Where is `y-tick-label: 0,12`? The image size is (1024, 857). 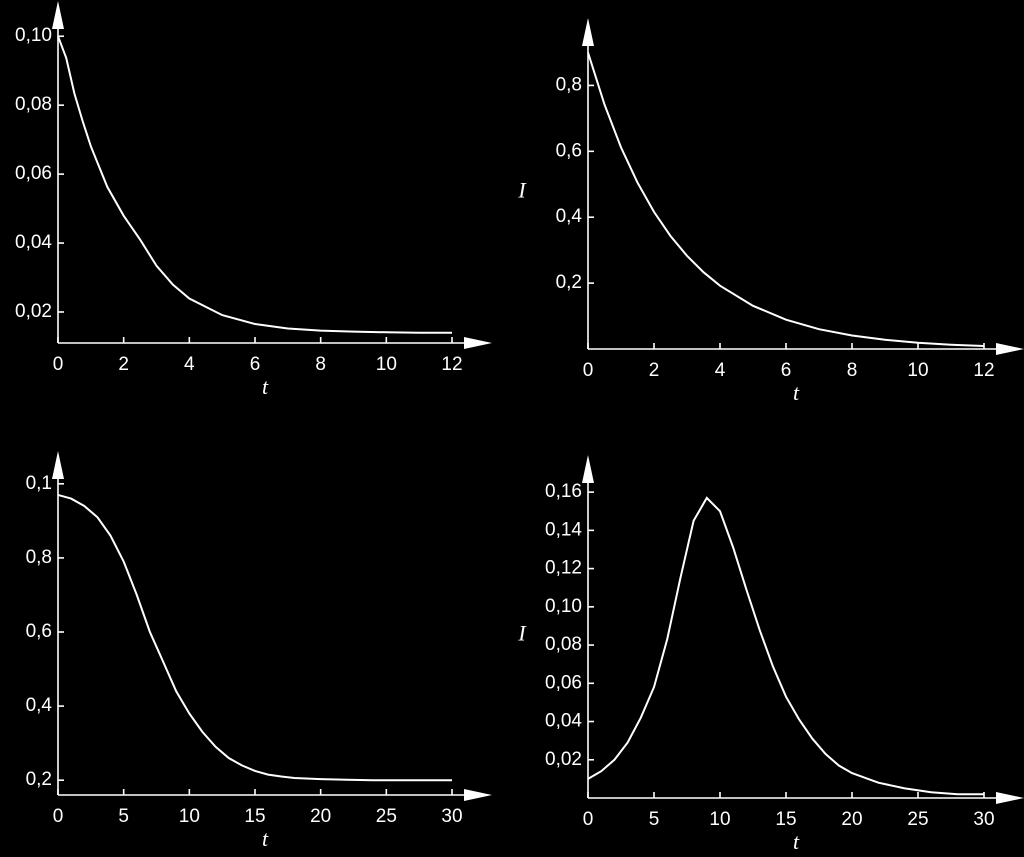
y-tick-label: 0,12 is located at coordinates (563, 568).